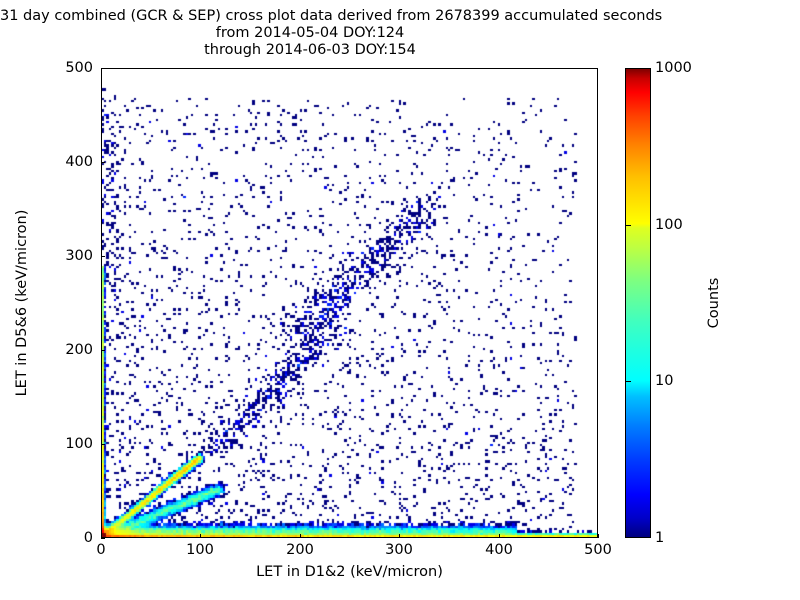 This screenshot has width=800, height=600. I want to click on colorbar-tick-label: 100, so click(669, 225).